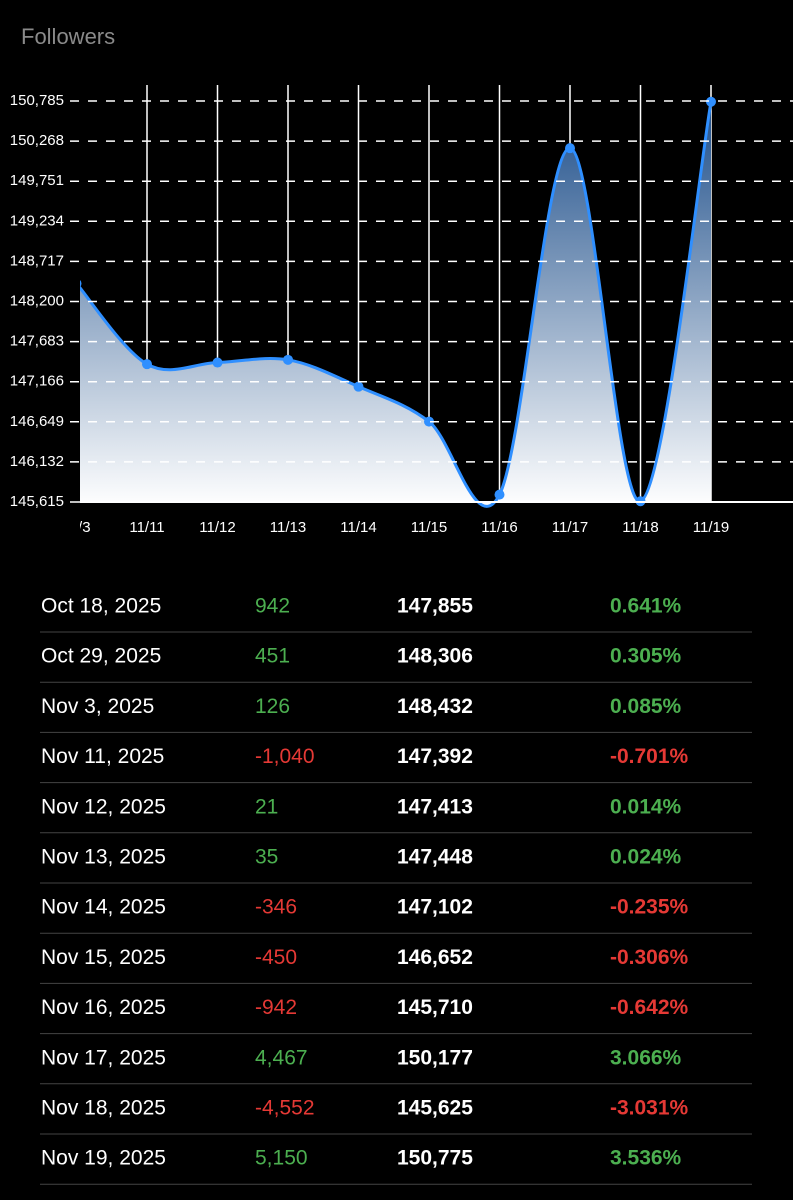  Describe the element at coordinates (102, 756) in the screenshot. I see `table-cell: Nov 11, 2025` at that location.